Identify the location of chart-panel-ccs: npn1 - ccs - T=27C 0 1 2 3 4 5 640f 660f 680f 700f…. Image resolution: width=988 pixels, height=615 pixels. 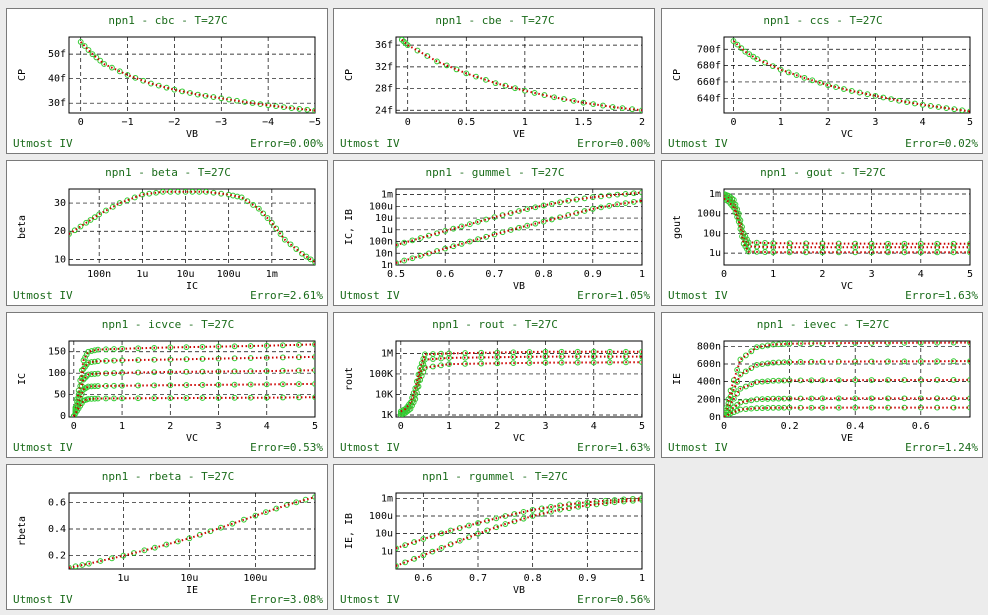
(822, 81).